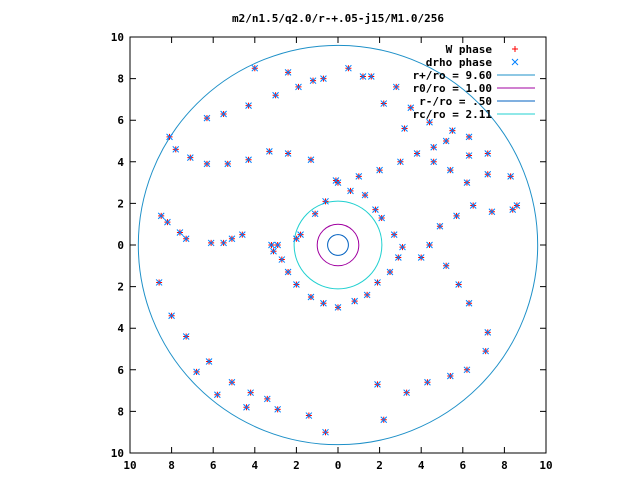  Describe the element at coordinates (120, 287) in the screenshot. I see `y-tick-label-4: 2` at that location.